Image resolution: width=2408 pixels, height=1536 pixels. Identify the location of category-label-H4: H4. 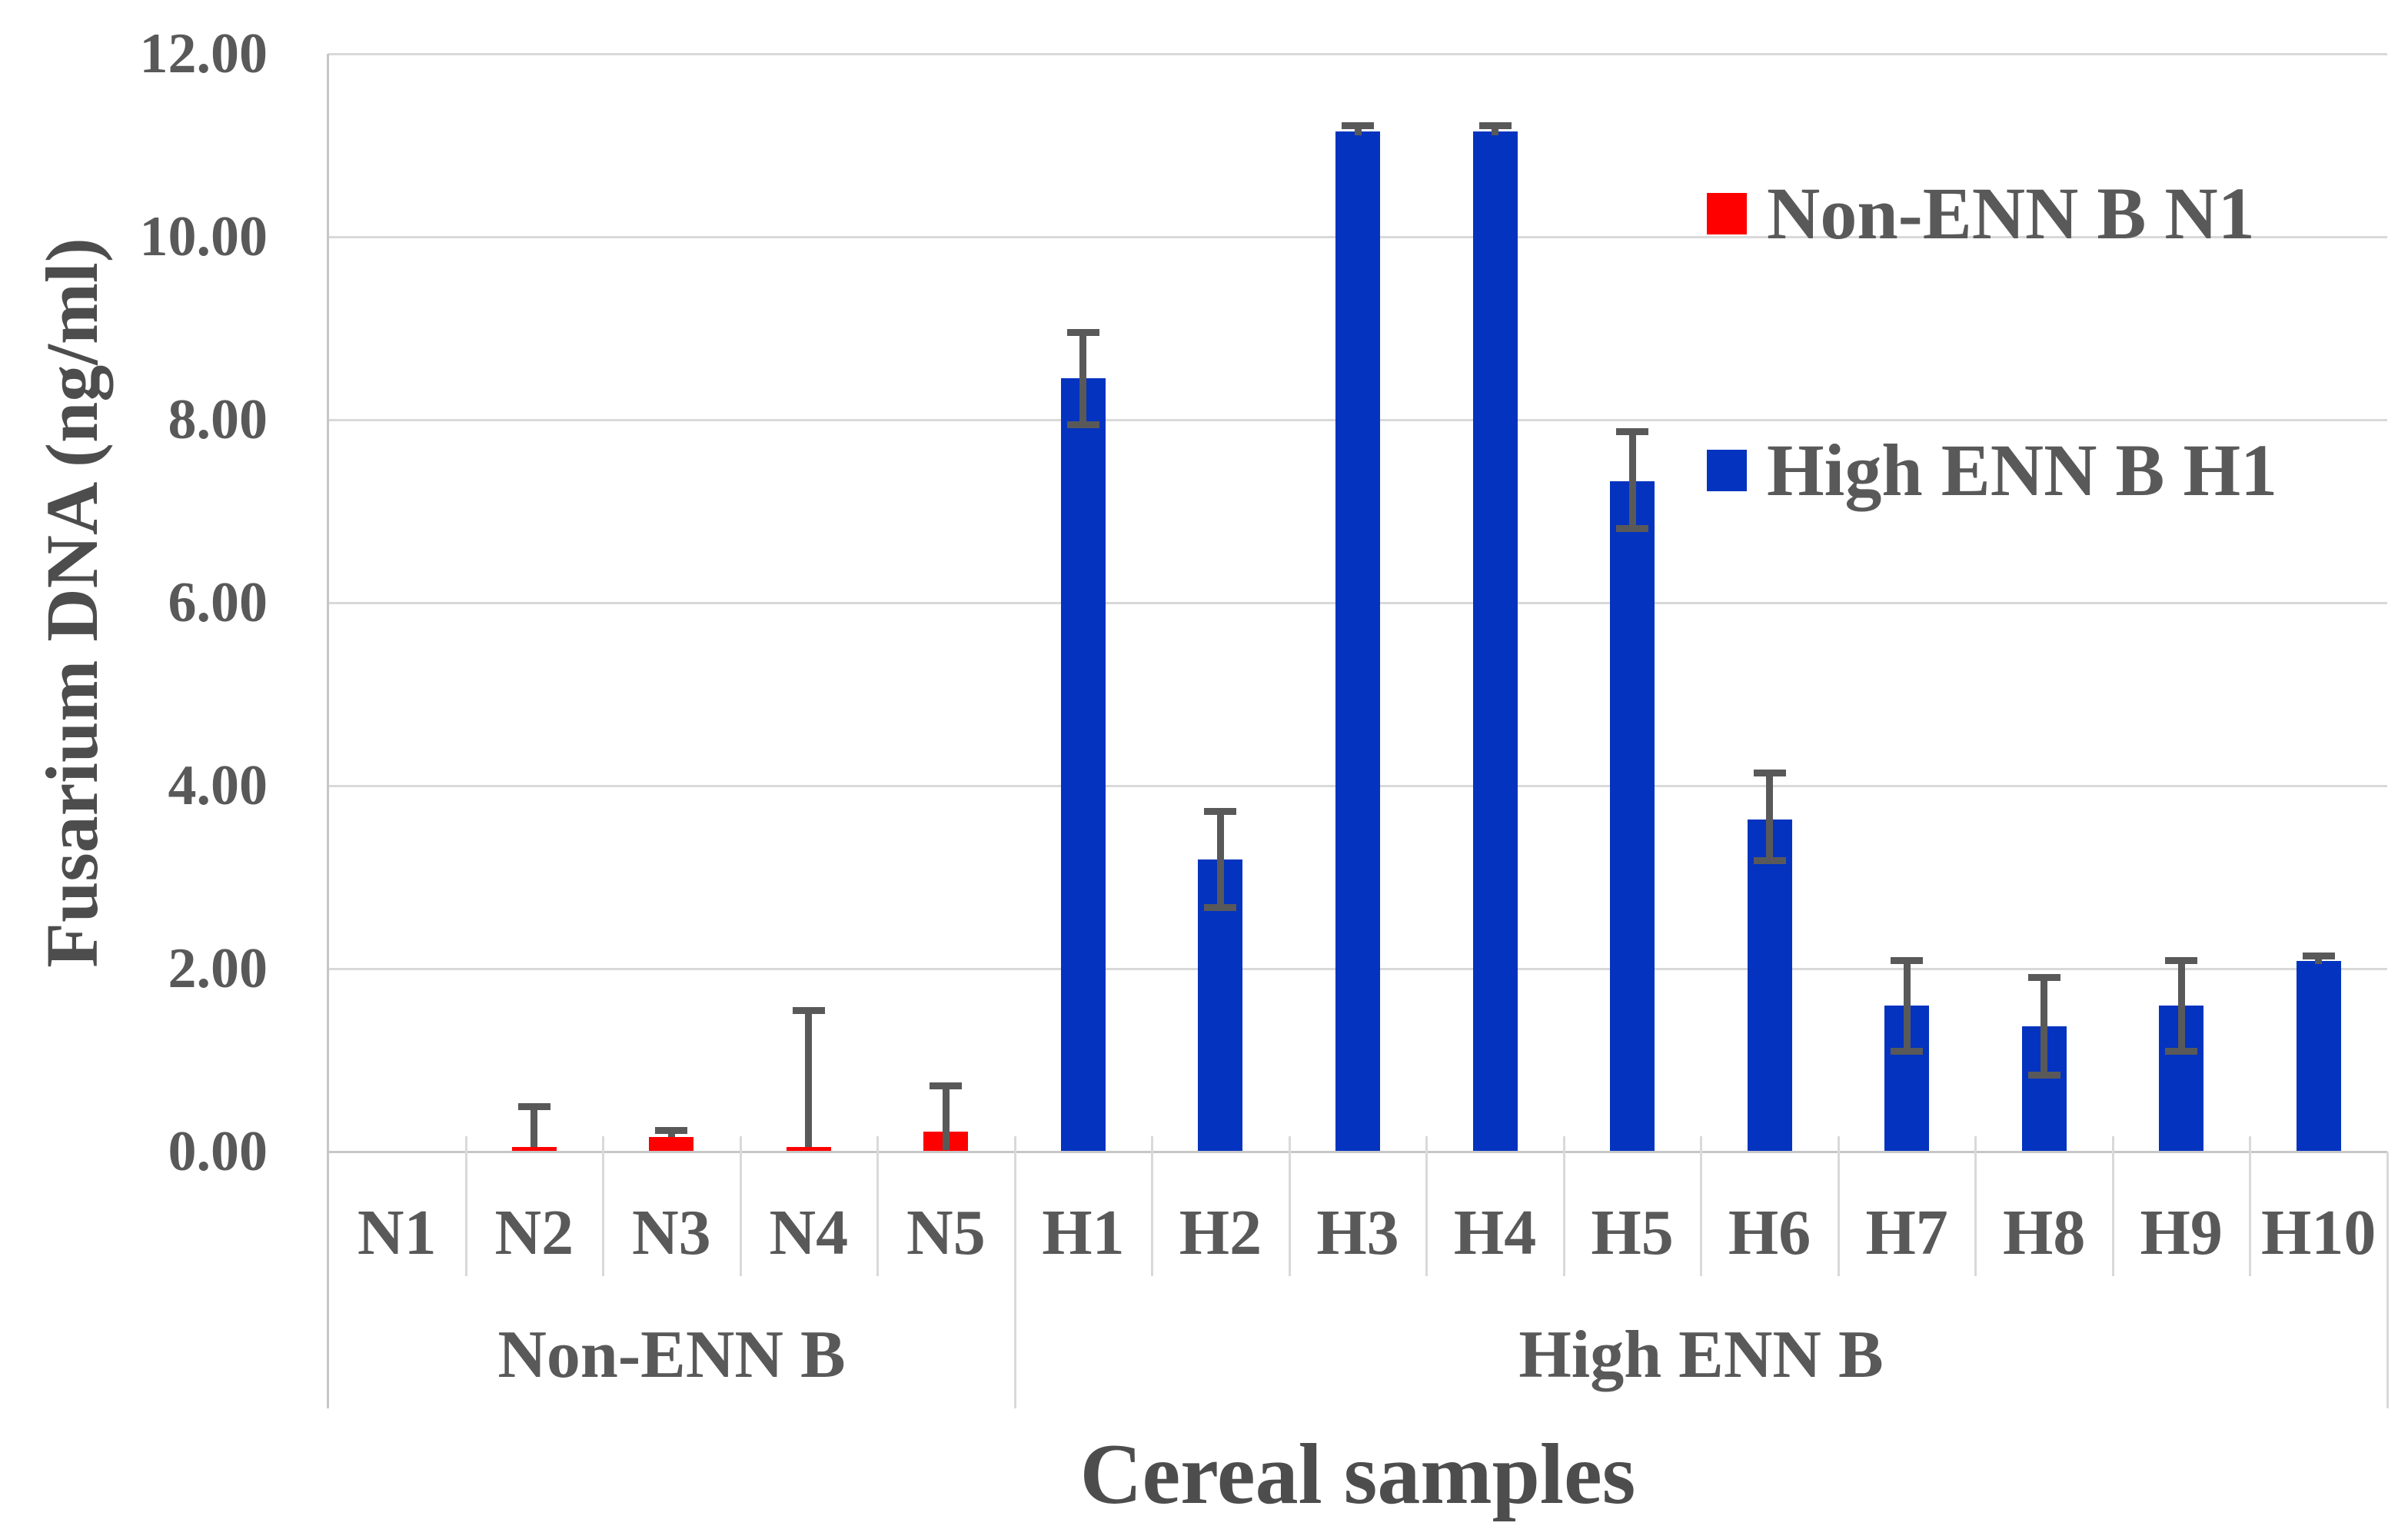
(1495, 1232).